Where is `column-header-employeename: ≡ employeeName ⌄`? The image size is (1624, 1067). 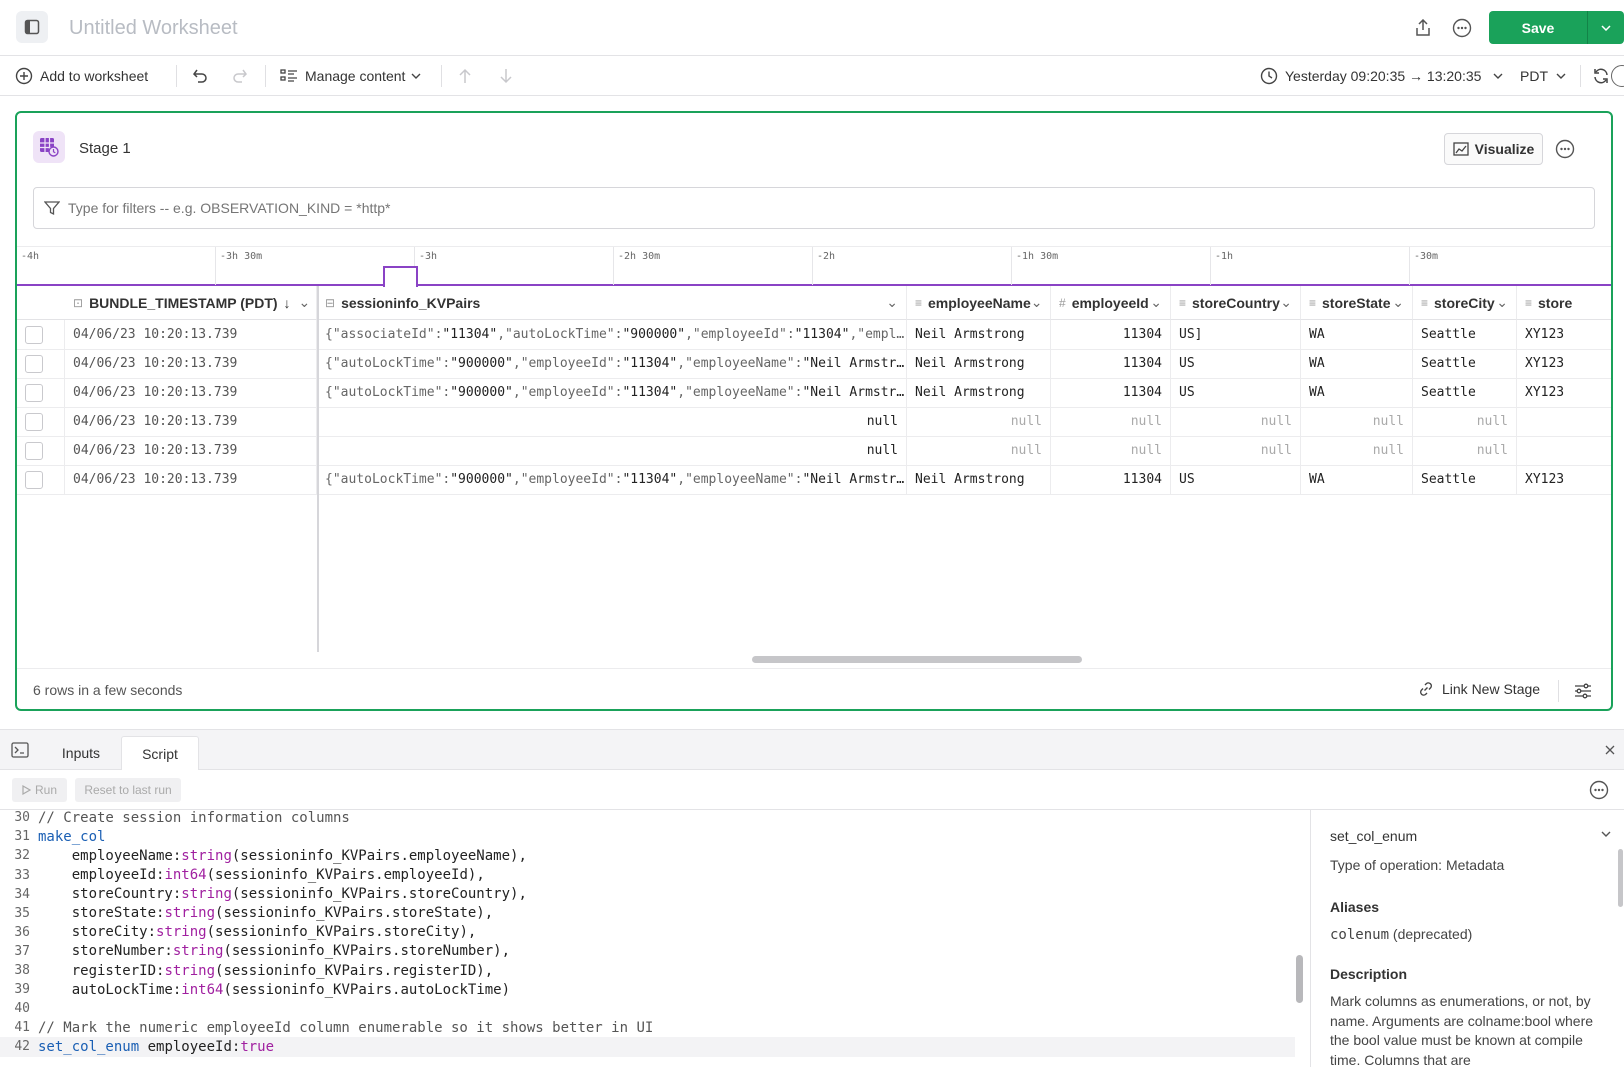
column-header-employeename: ≡ employeeName ⌄ is located at coordinates (979, 303).